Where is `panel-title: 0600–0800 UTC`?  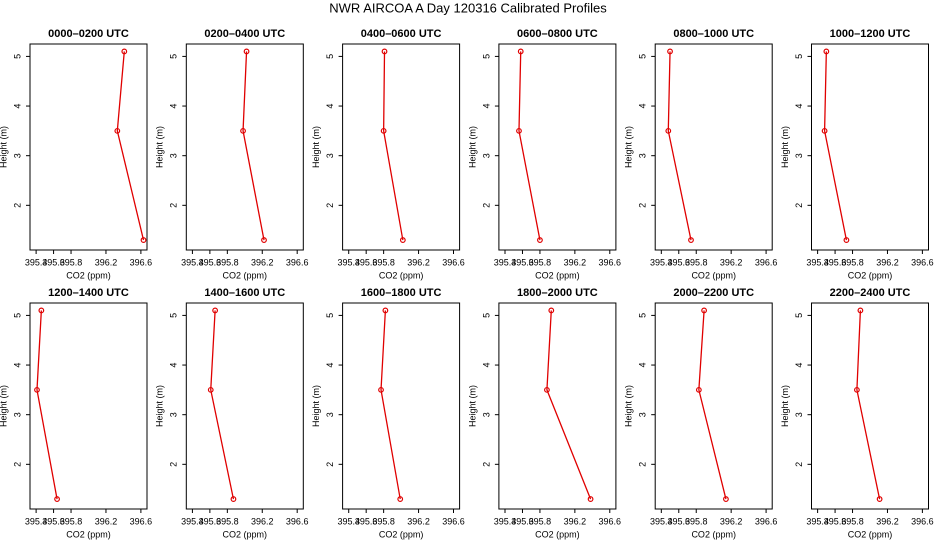 panel-title: 0600–0800 UTC is located at coordinates (557, 34).